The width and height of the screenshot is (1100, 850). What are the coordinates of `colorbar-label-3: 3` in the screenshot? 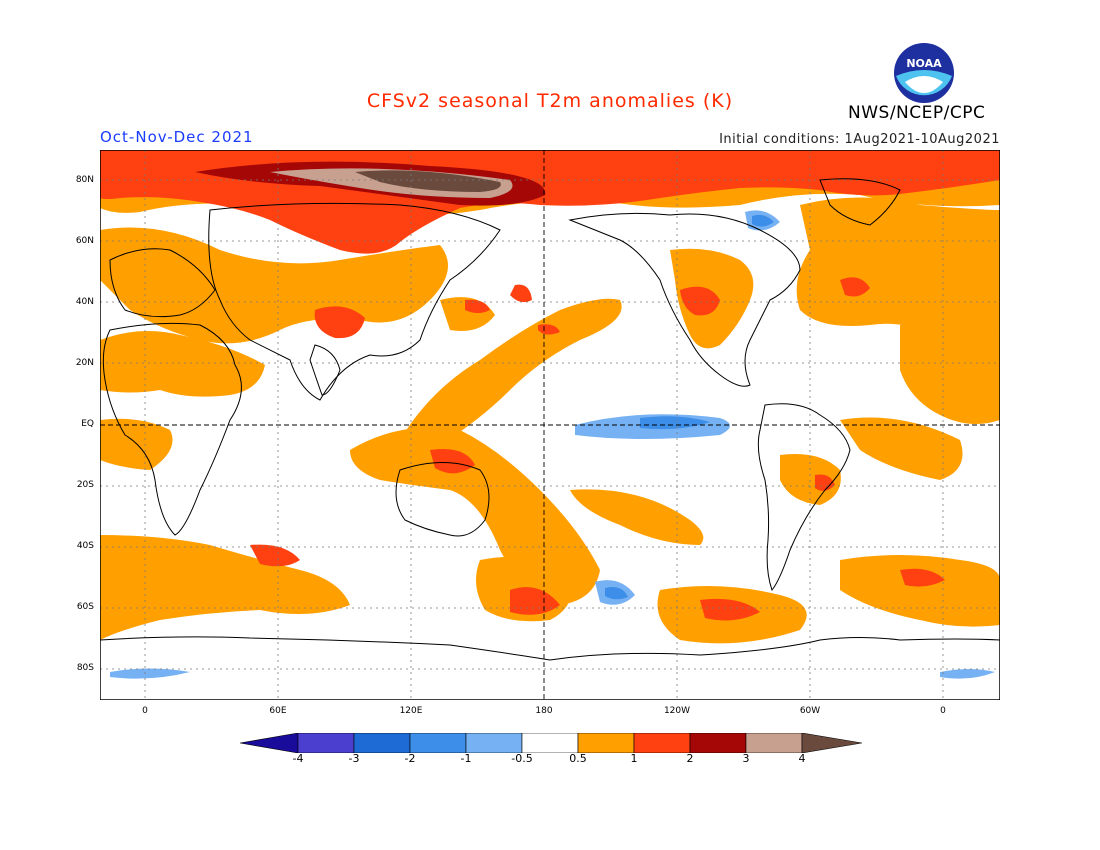 It's located at (746, 758).